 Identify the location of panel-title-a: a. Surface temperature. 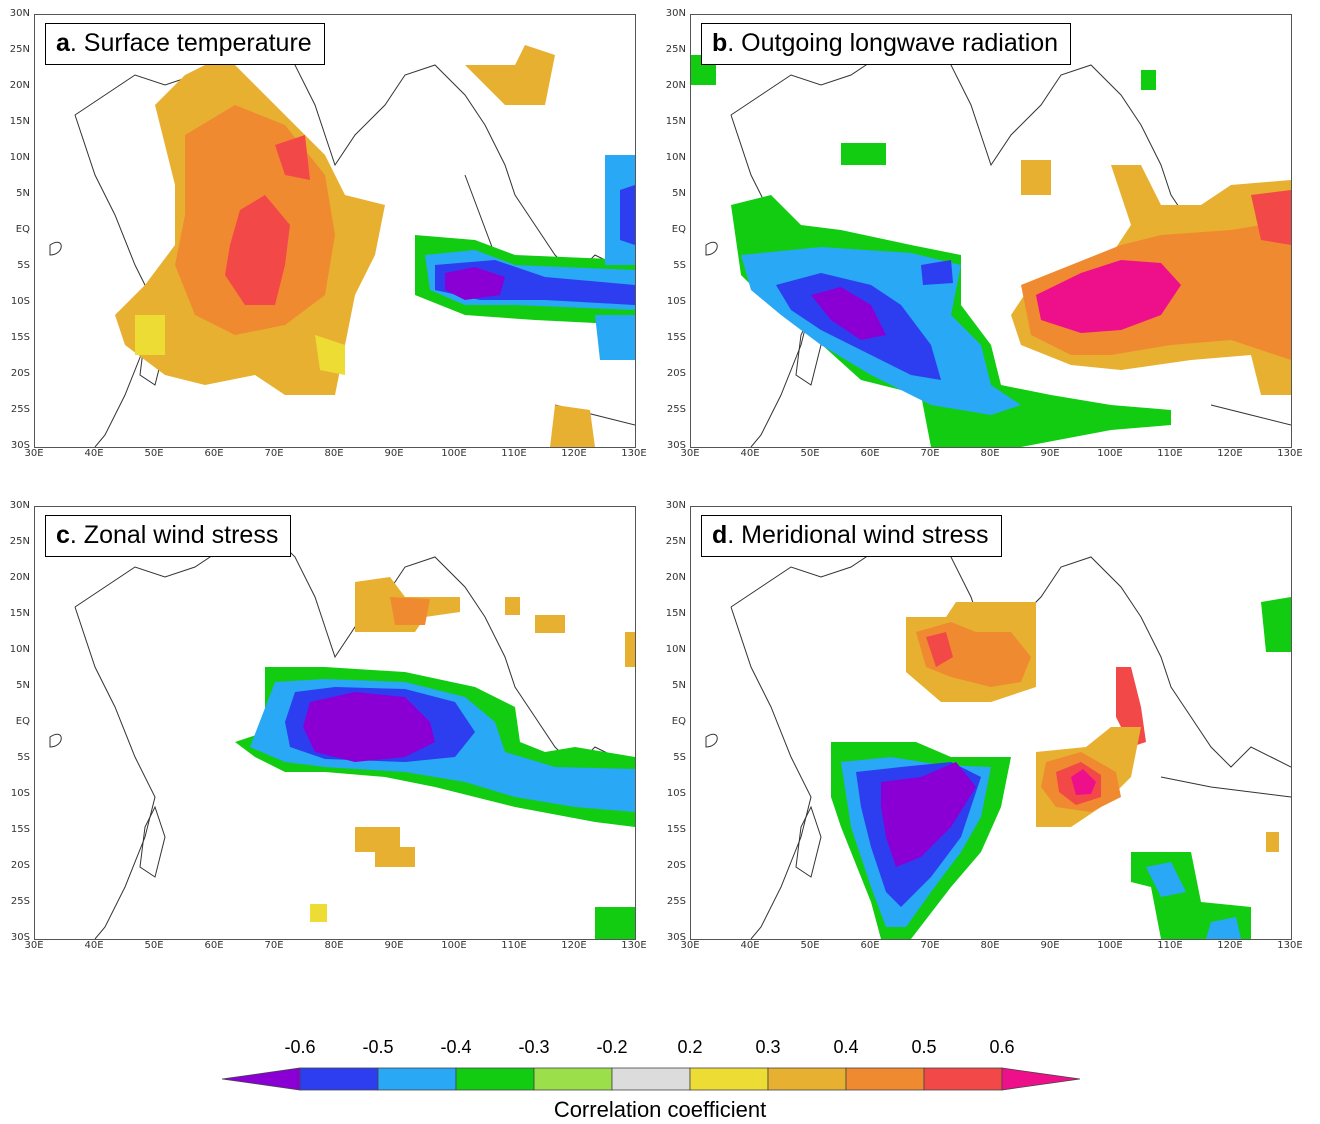
(185, 44).